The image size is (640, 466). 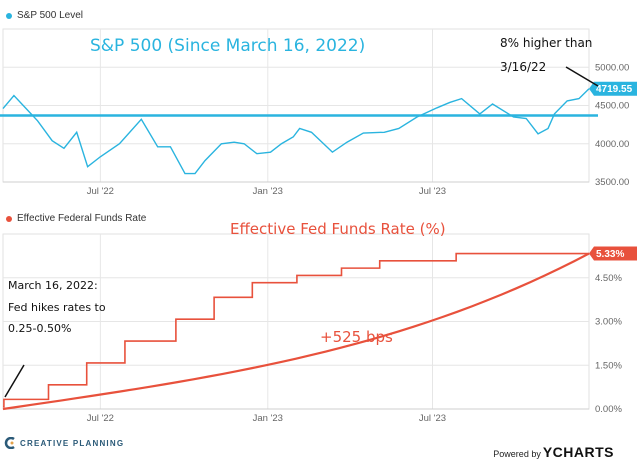 I want to click on sp500-annotation-line2: 3/16/22, so click(x=523, y=67).